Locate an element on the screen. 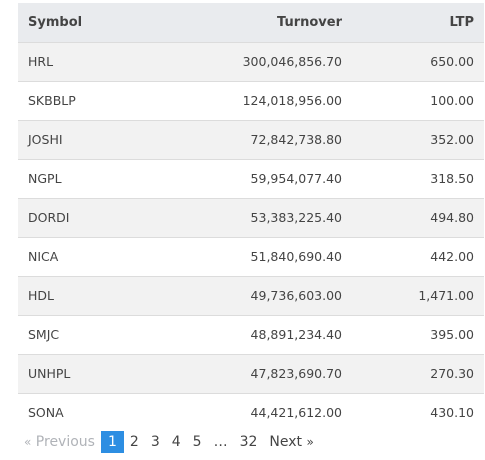  table-row: NICA 51,840,690.40 442.00 is located at coordinates (251, 256).